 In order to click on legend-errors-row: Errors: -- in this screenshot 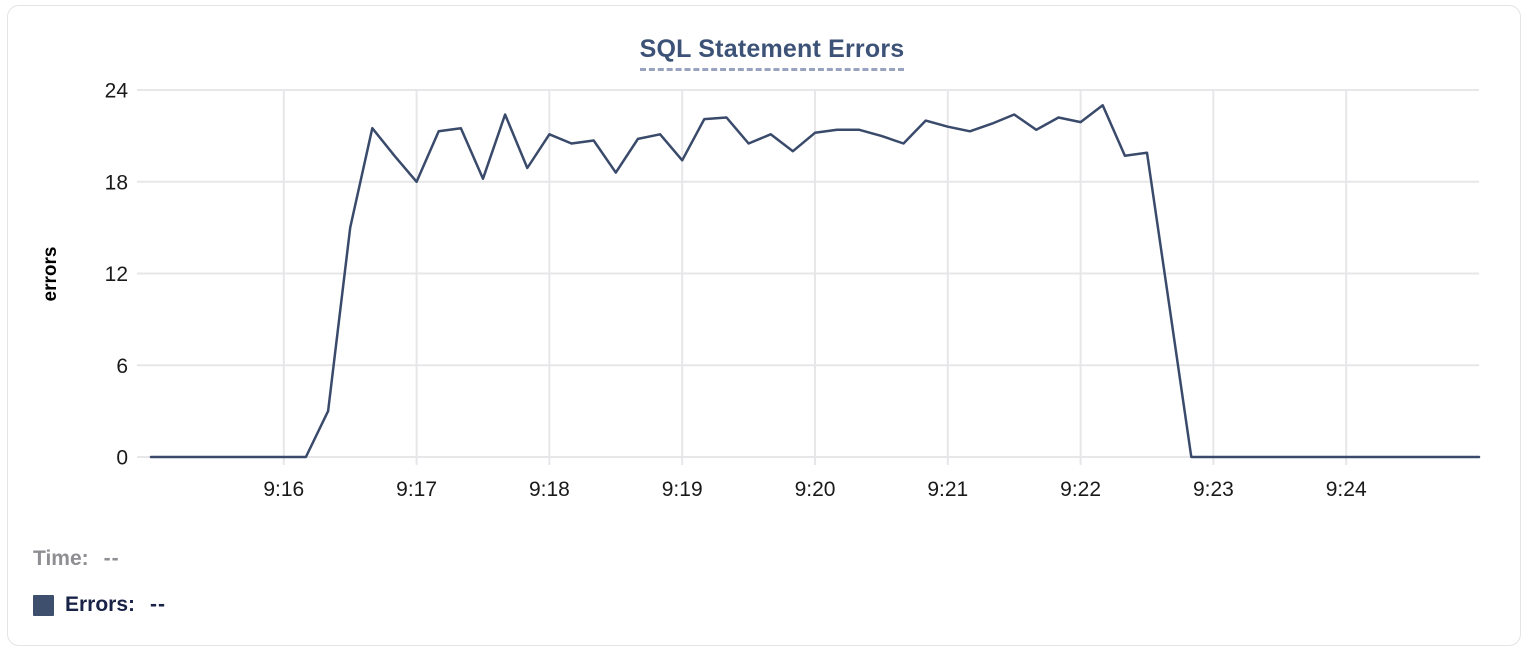, I will do `click(99, 605)`.